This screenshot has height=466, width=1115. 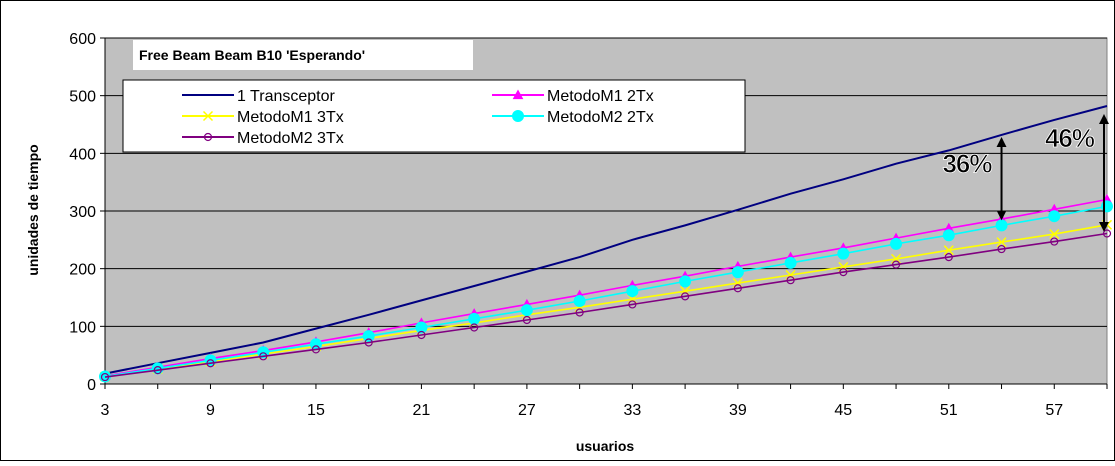 I want to click on legend-item: MetodoM2 2Tx, so click(x=573, y=117).